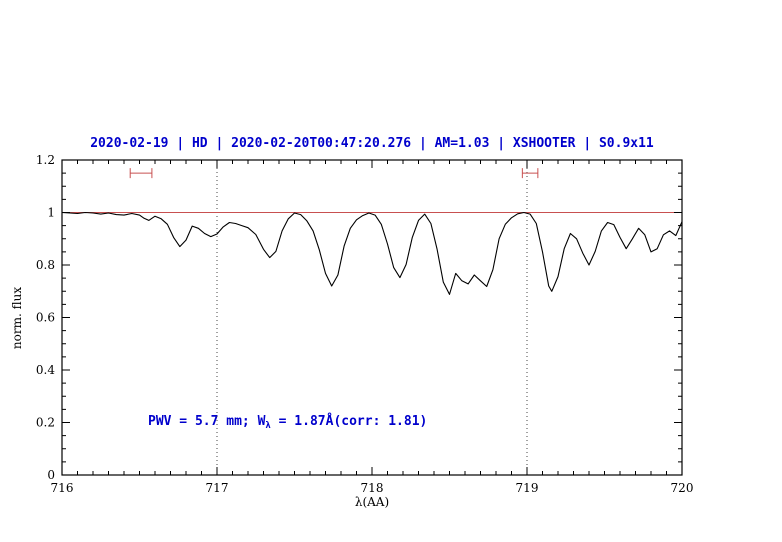 This screenshot has height=542, width=782. Describe the element at coordinates (682, 488) in the screenshot. I see `x-tick-label: 720` at that location.